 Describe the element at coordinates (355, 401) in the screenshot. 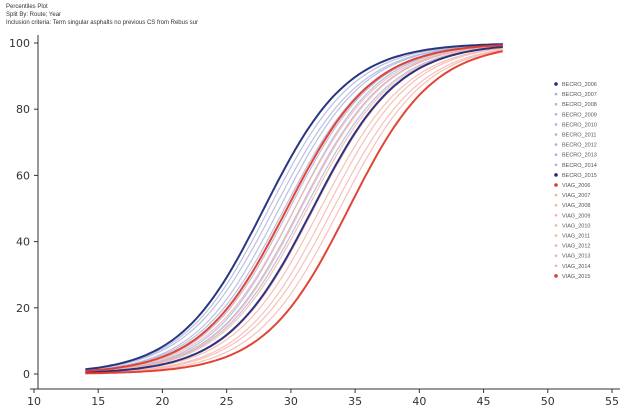

I see `x-tick-label: 35` at that location.